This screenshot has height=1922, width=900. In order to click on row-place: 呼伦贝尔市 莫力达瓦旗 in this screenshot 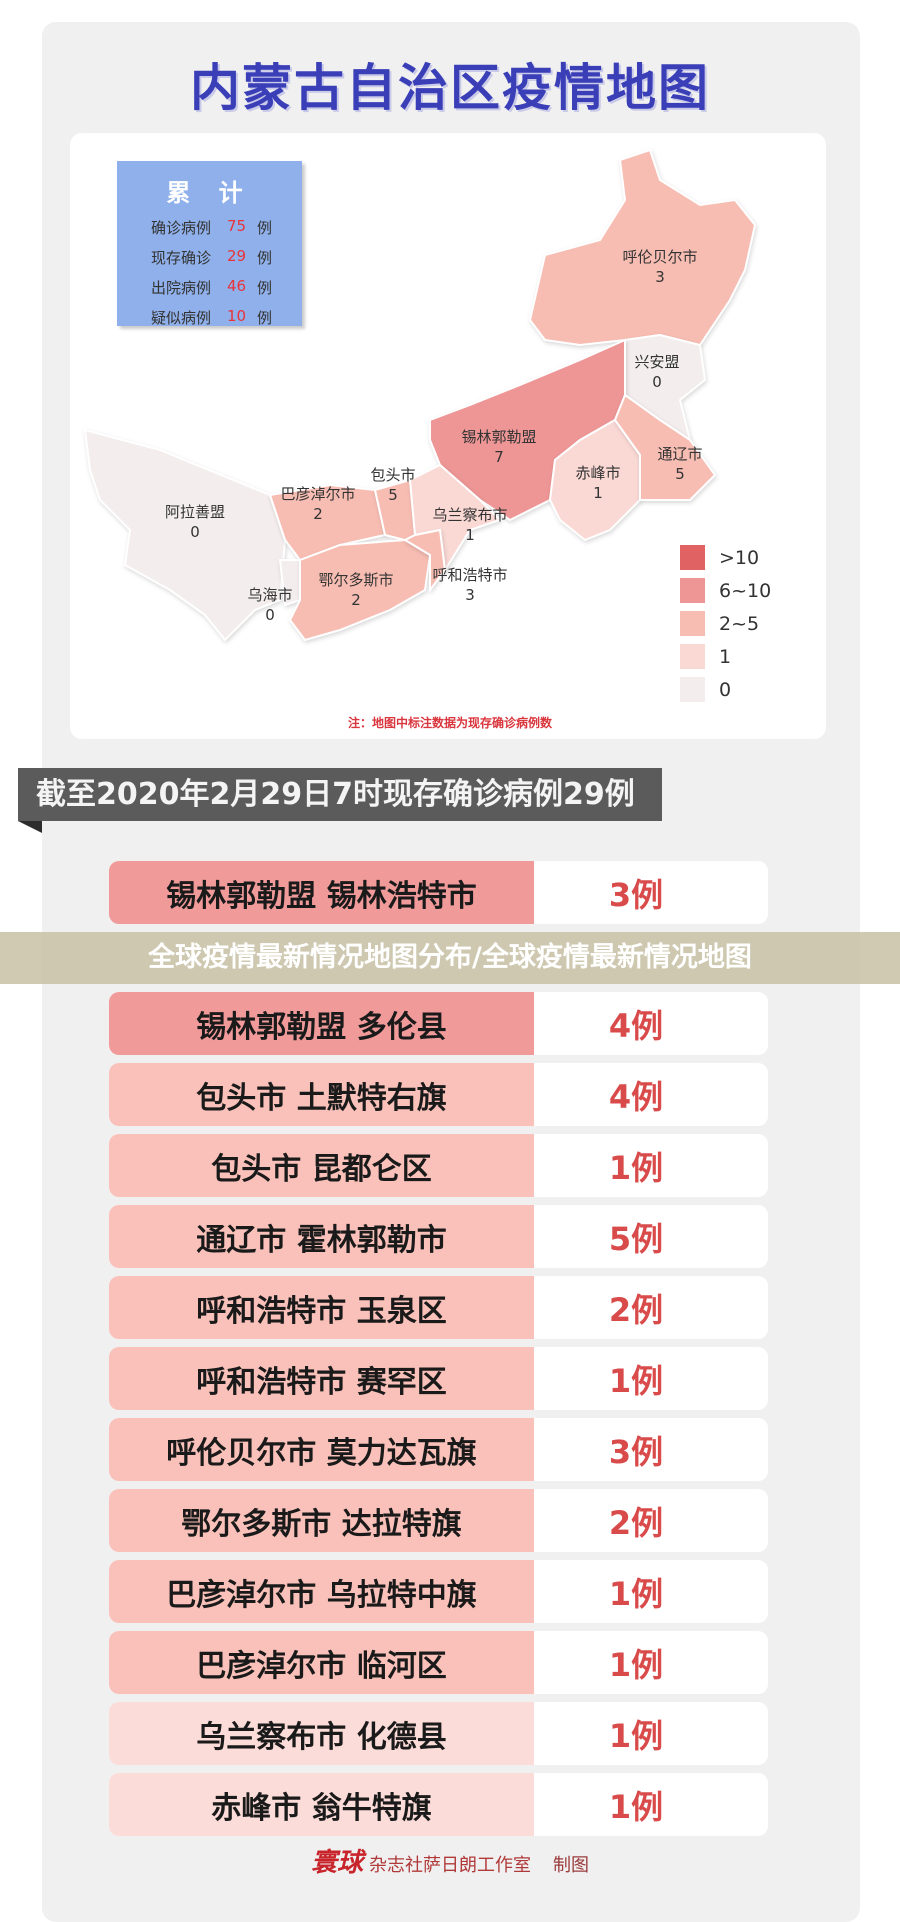, I will do `click(321, 1449)`.